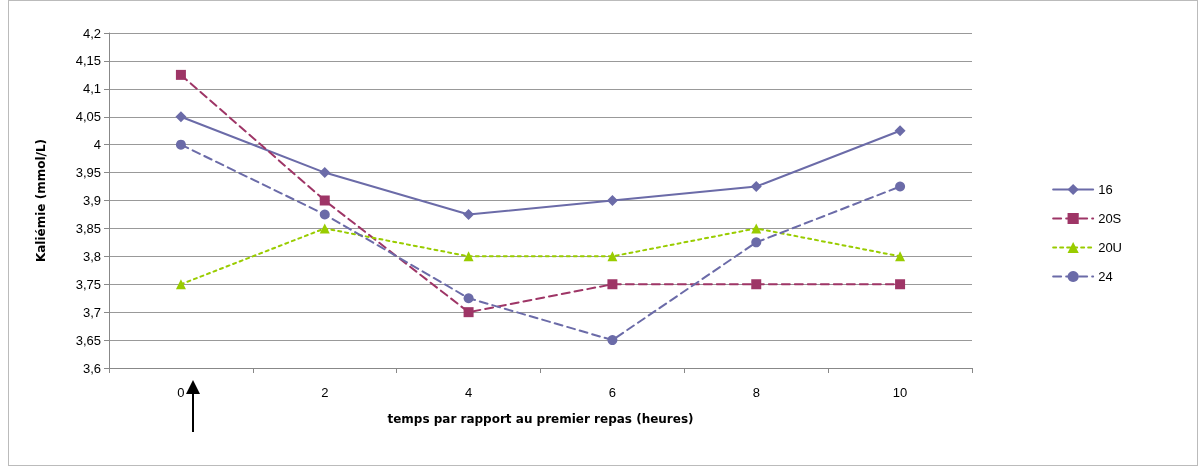 This screenshot has width=1200, height=468. I want to click on y-tick-label: 4,1, so click(91, 89).